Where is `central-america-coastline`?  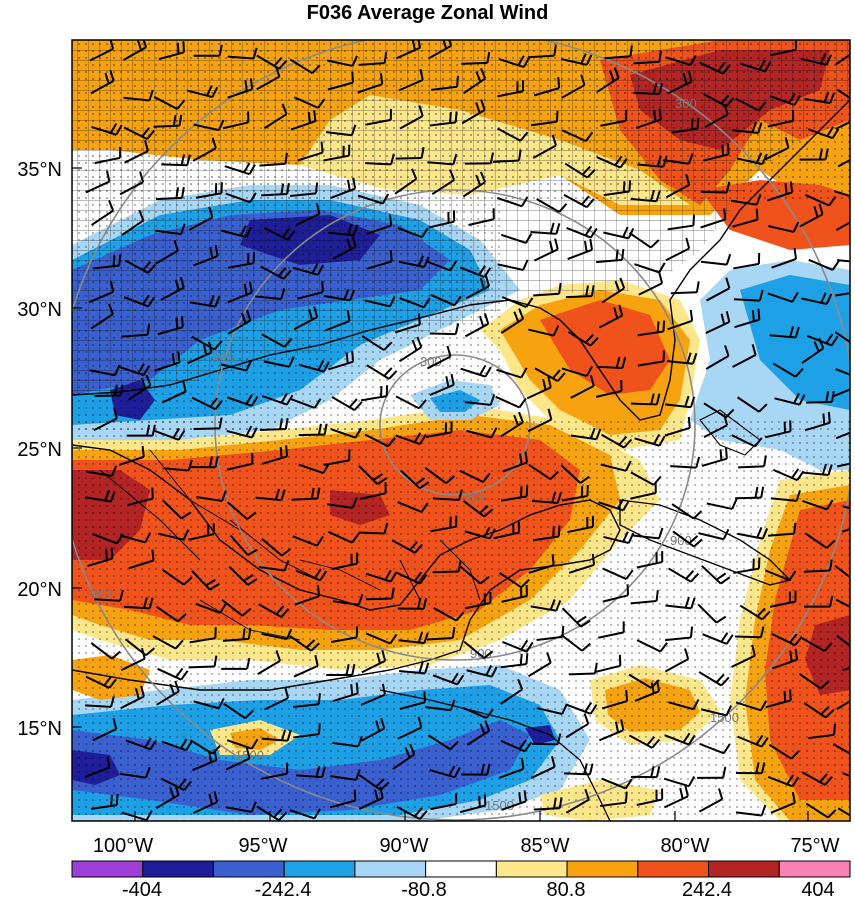
central-america-coastline is located at coordinates (495, 755).